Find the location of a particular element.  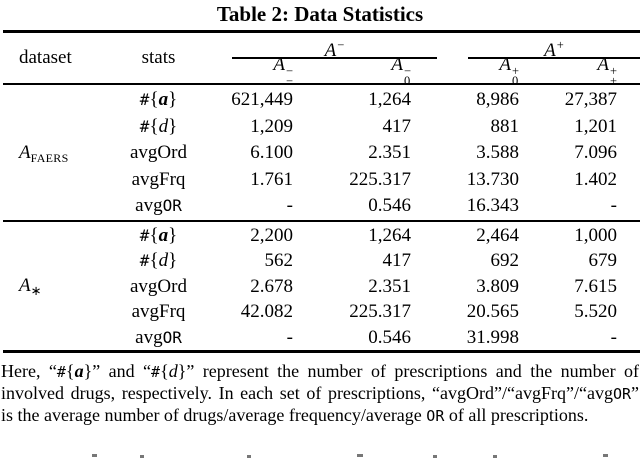

table-row: avgOrd 2.678 2.351 3.809 7.615 is located at coordinates (310, 287).